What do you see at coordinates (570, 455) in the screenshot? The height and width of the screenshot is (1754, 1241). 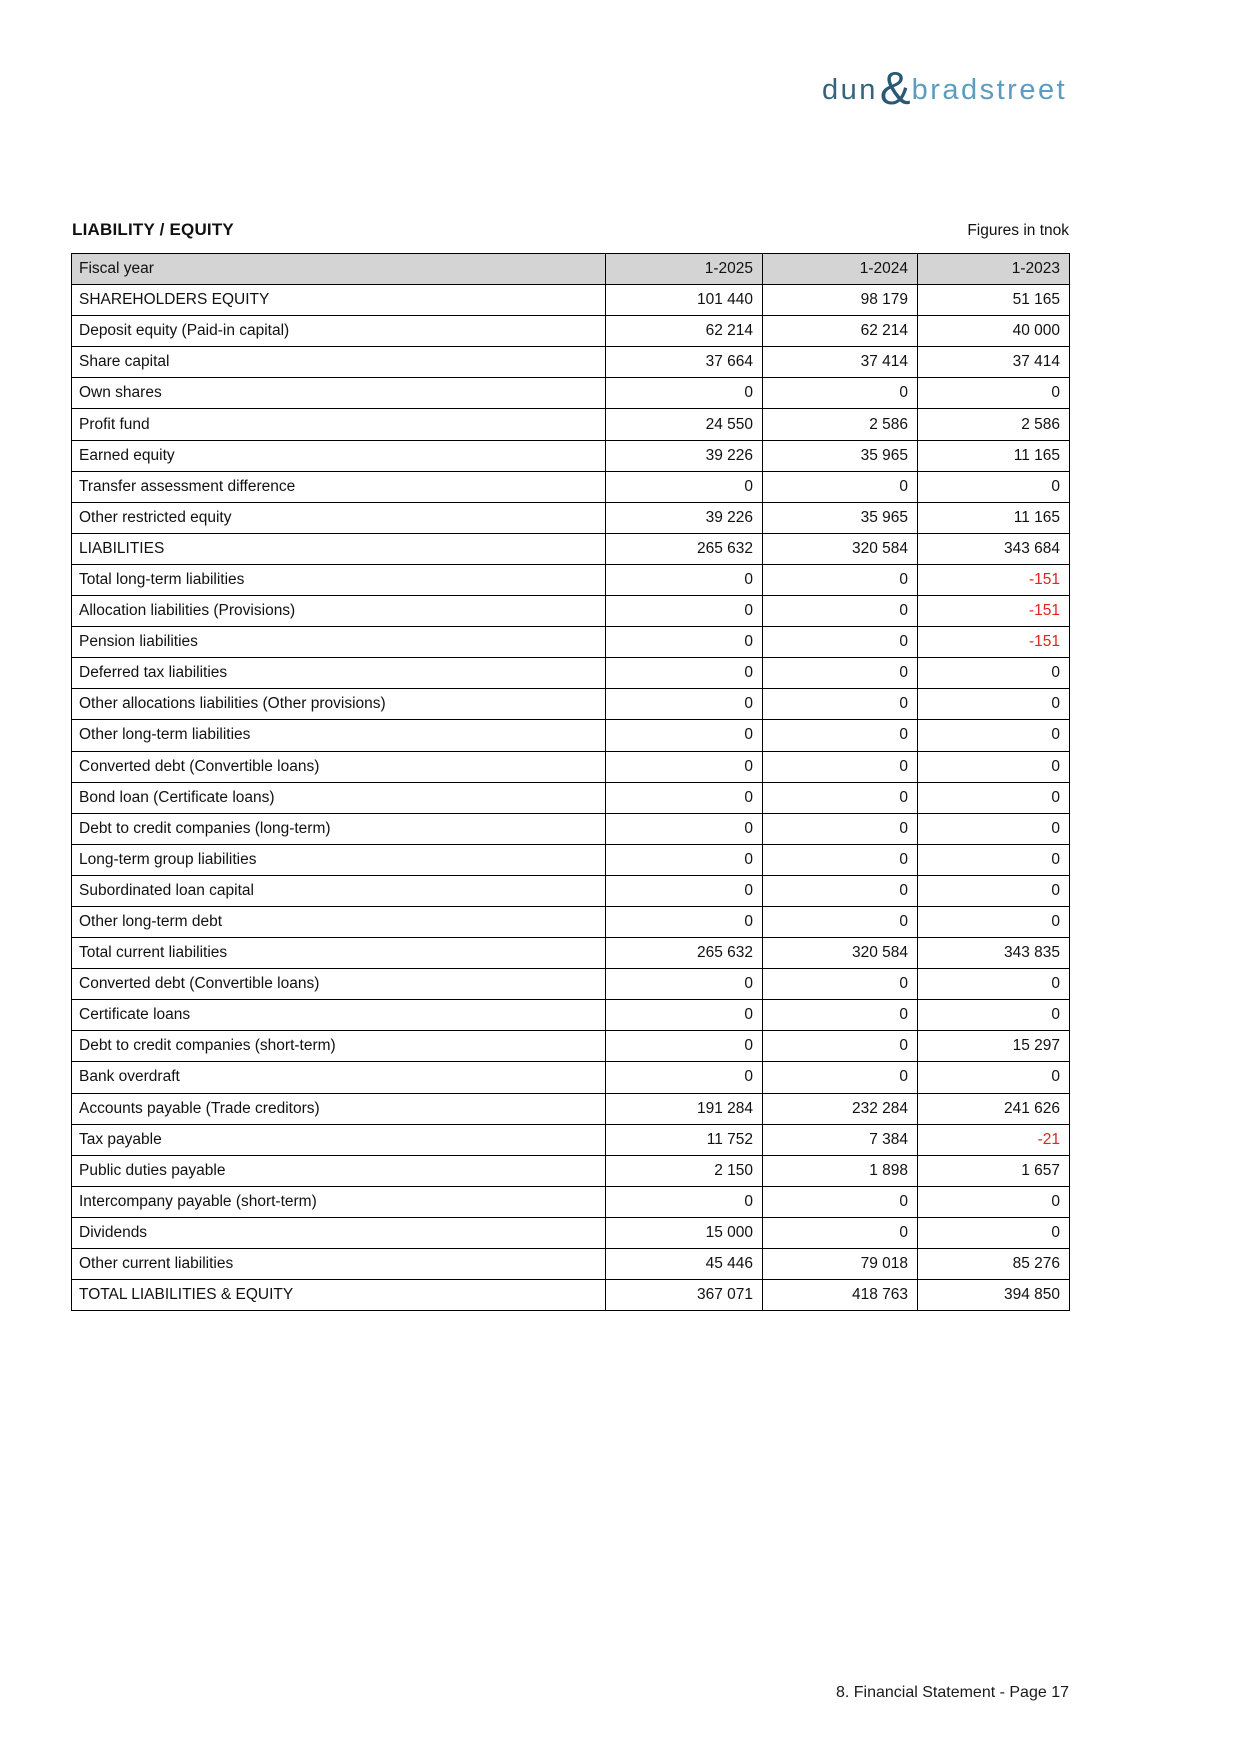 I see `table-row: Earned equity 39 226 35 965 11 165` at bounding box center [570, 455].